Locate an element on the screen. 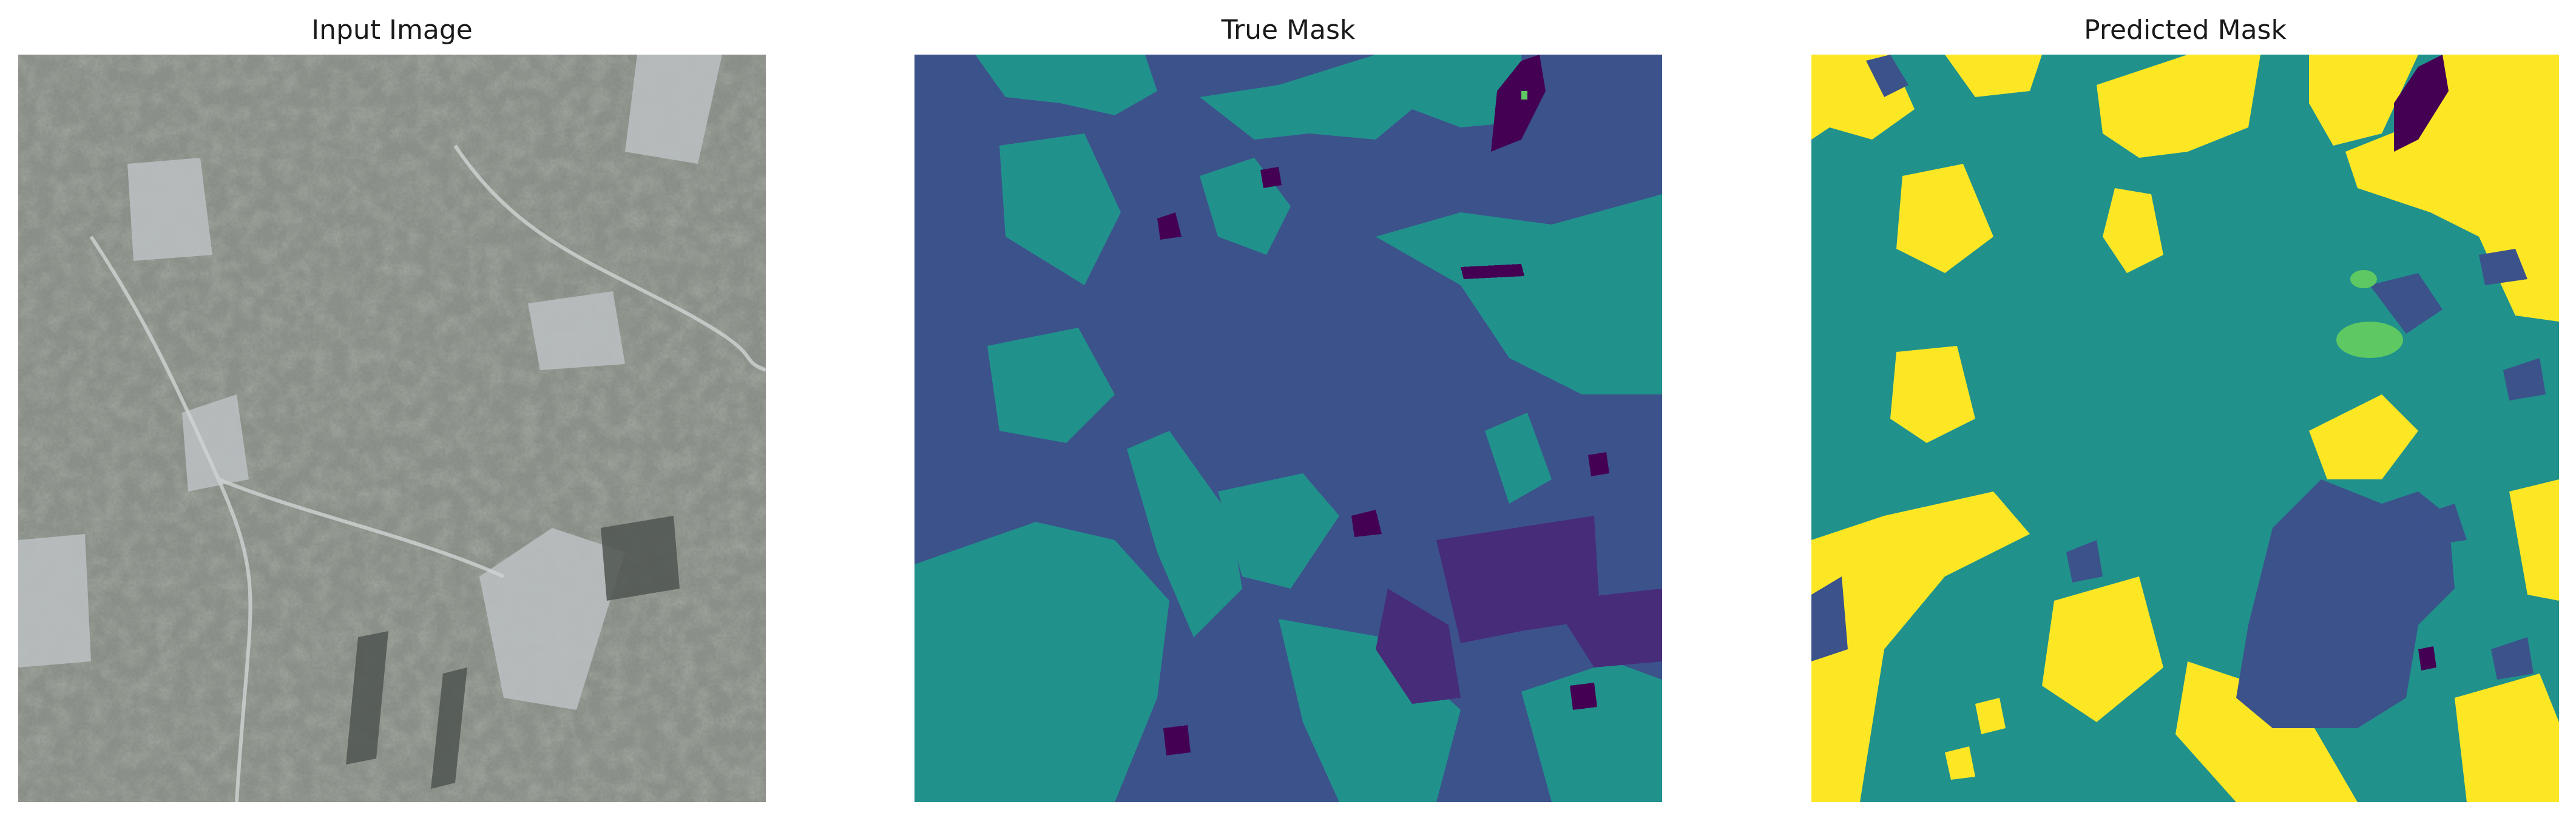 This screenshot has height=821, width=2576. input-image-title: Input Image is located at coordinates (392, 30).